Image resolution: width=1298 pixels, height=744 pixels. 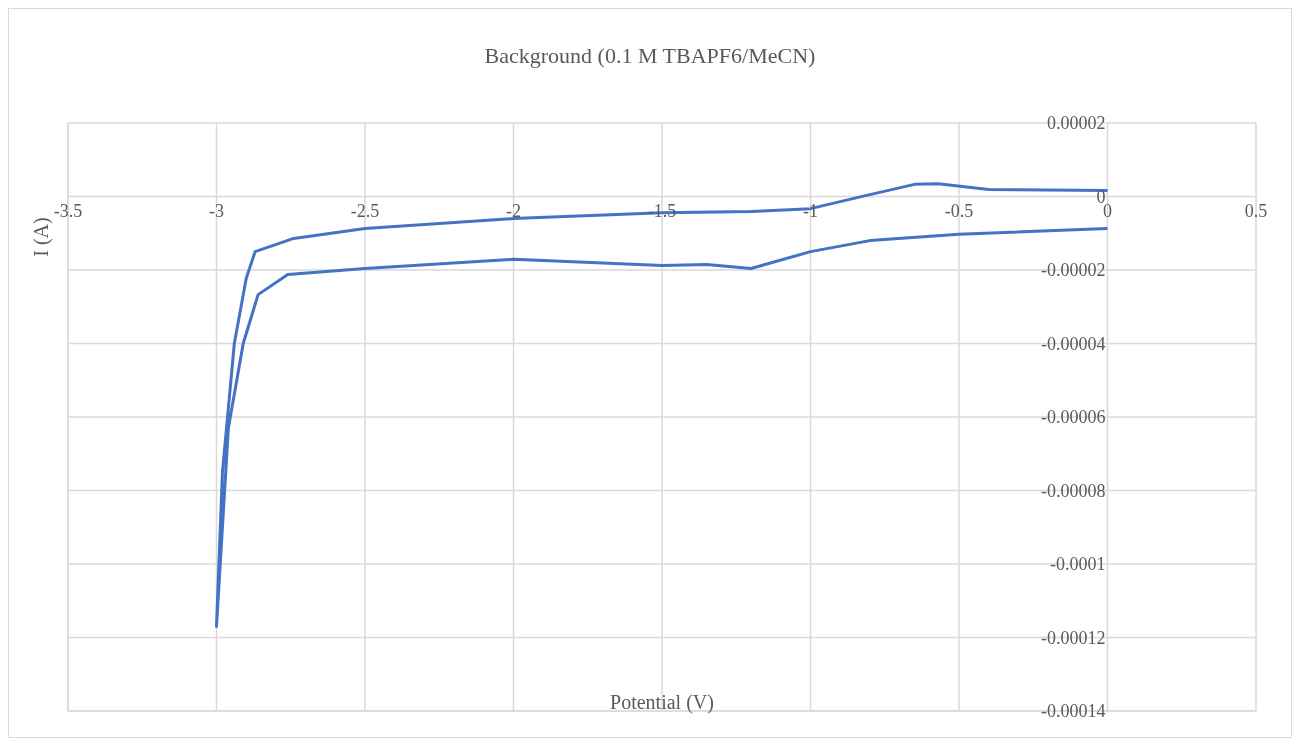 What do you see at coordinates (1073, 343) in the screenshot?
I see `y-tick-label: -0.00004` at bounding box center [1073, 343].